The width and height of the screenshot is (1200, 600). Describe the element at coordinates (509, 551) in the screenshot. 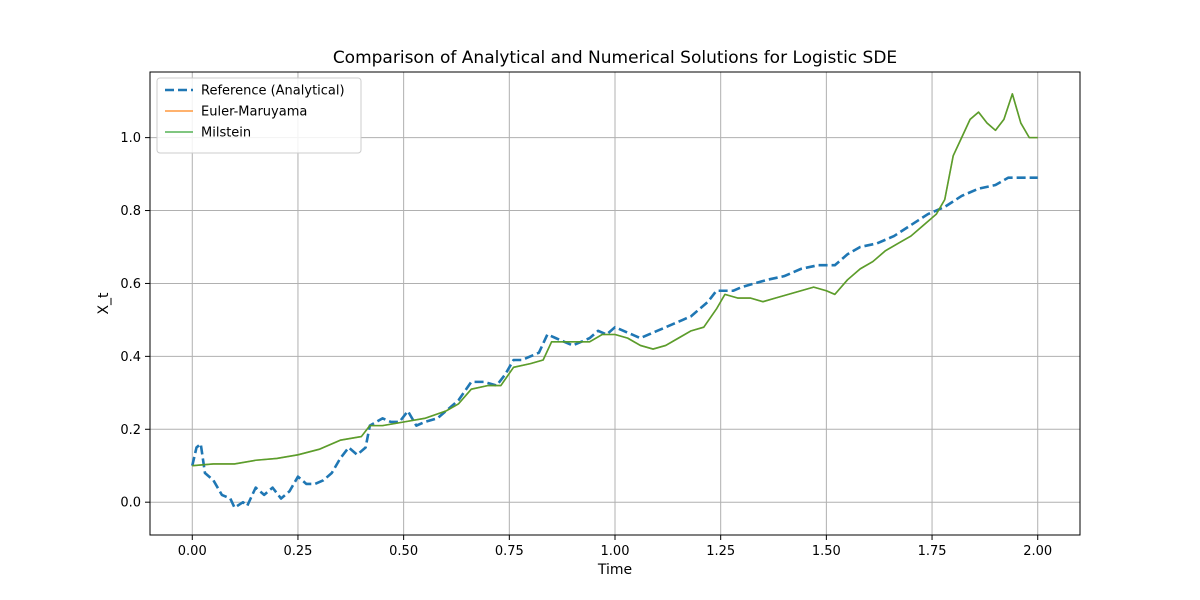

I see `x-tick-label: 0.75` at that location.